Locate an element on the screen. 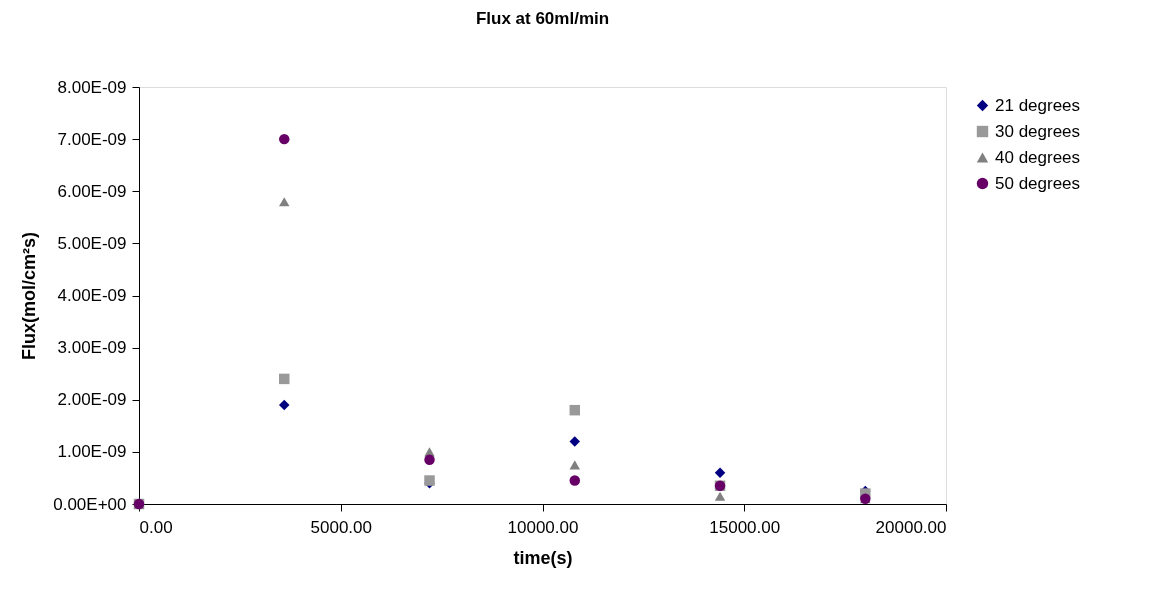 The width and height of the screenshot is (1164, 614). y-tick-label: 7.00E-09 is located at coordinates (92, 139).